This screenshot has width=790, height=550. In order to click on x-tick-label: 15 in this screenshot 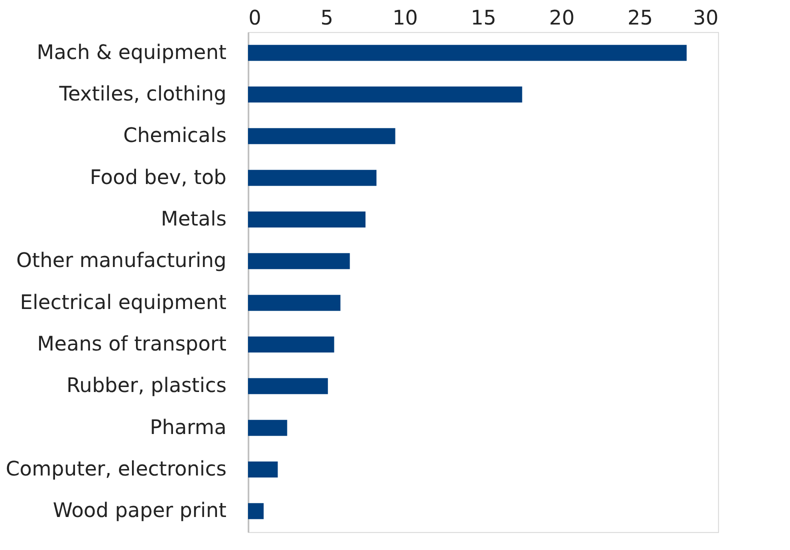, I will do `click(483, 18)`.